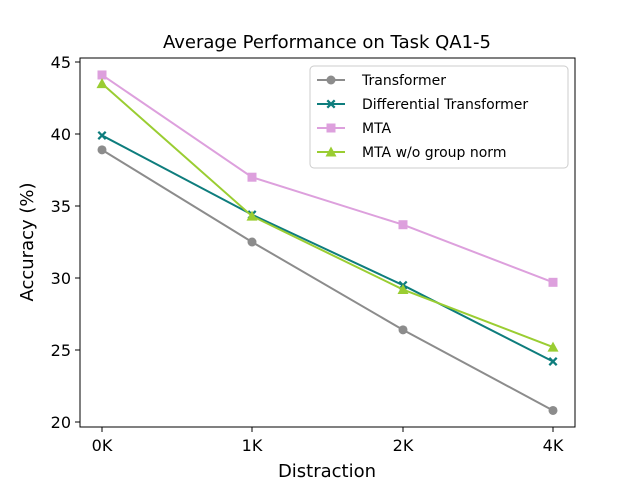 The image size is (640, 480). I want to click on y-tick-label: 20, so click(61, 422).